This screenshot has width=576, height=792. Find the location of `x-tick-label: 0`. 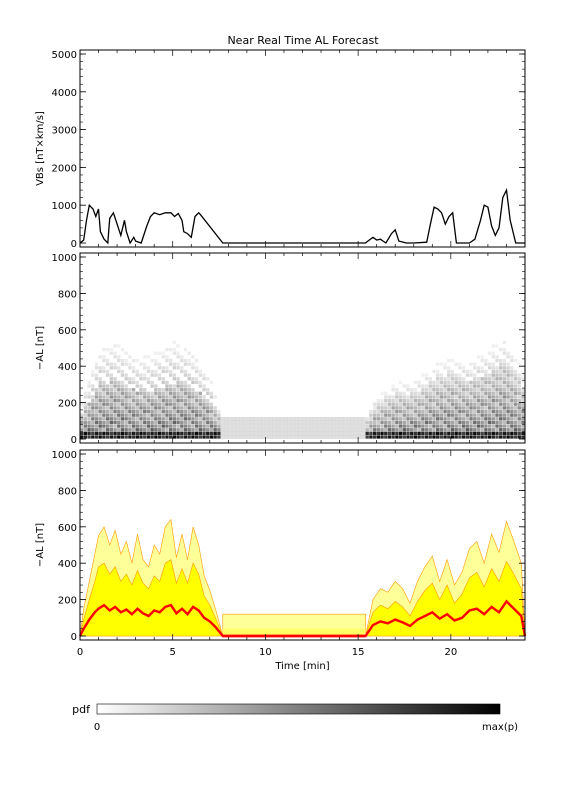

x-tick-label: 0 is located at coordinates (80, 652).